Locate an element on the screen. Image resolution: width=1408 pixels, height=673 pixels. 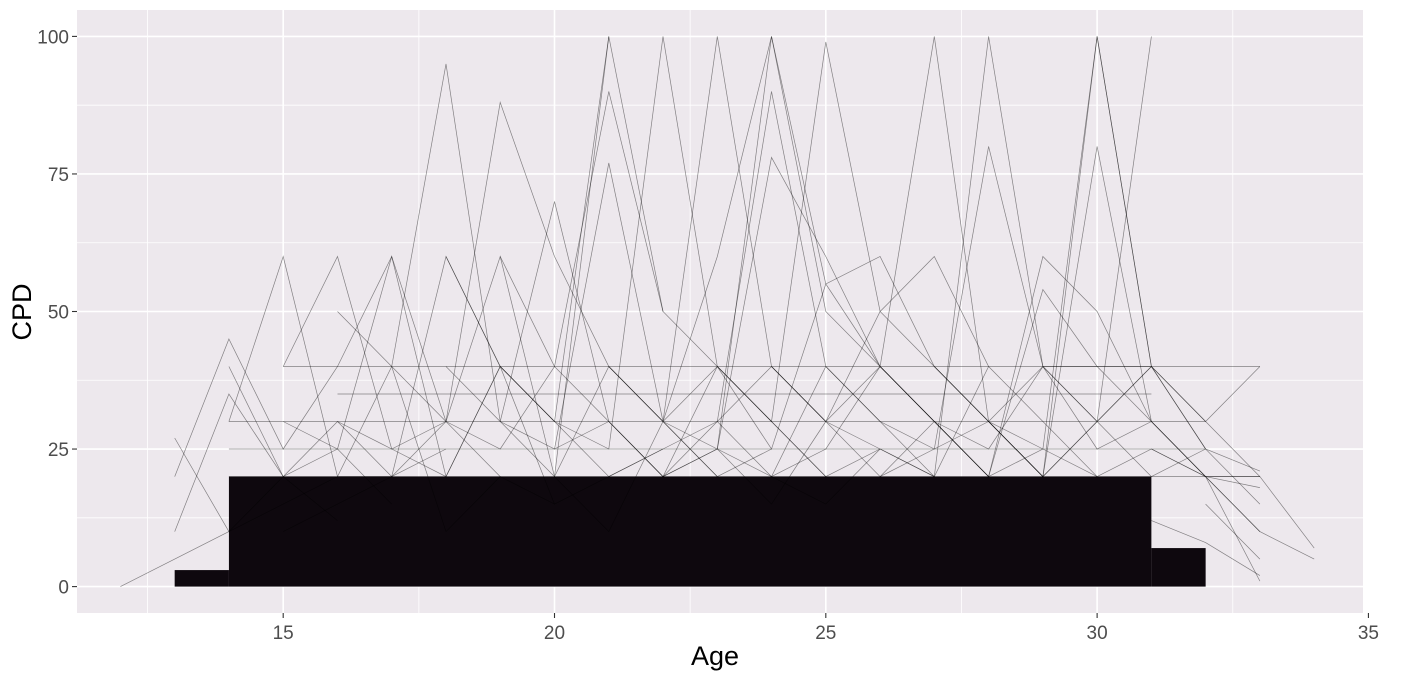
x-axis: 15 20 25 30 35 is located at coordinates (826, 628).